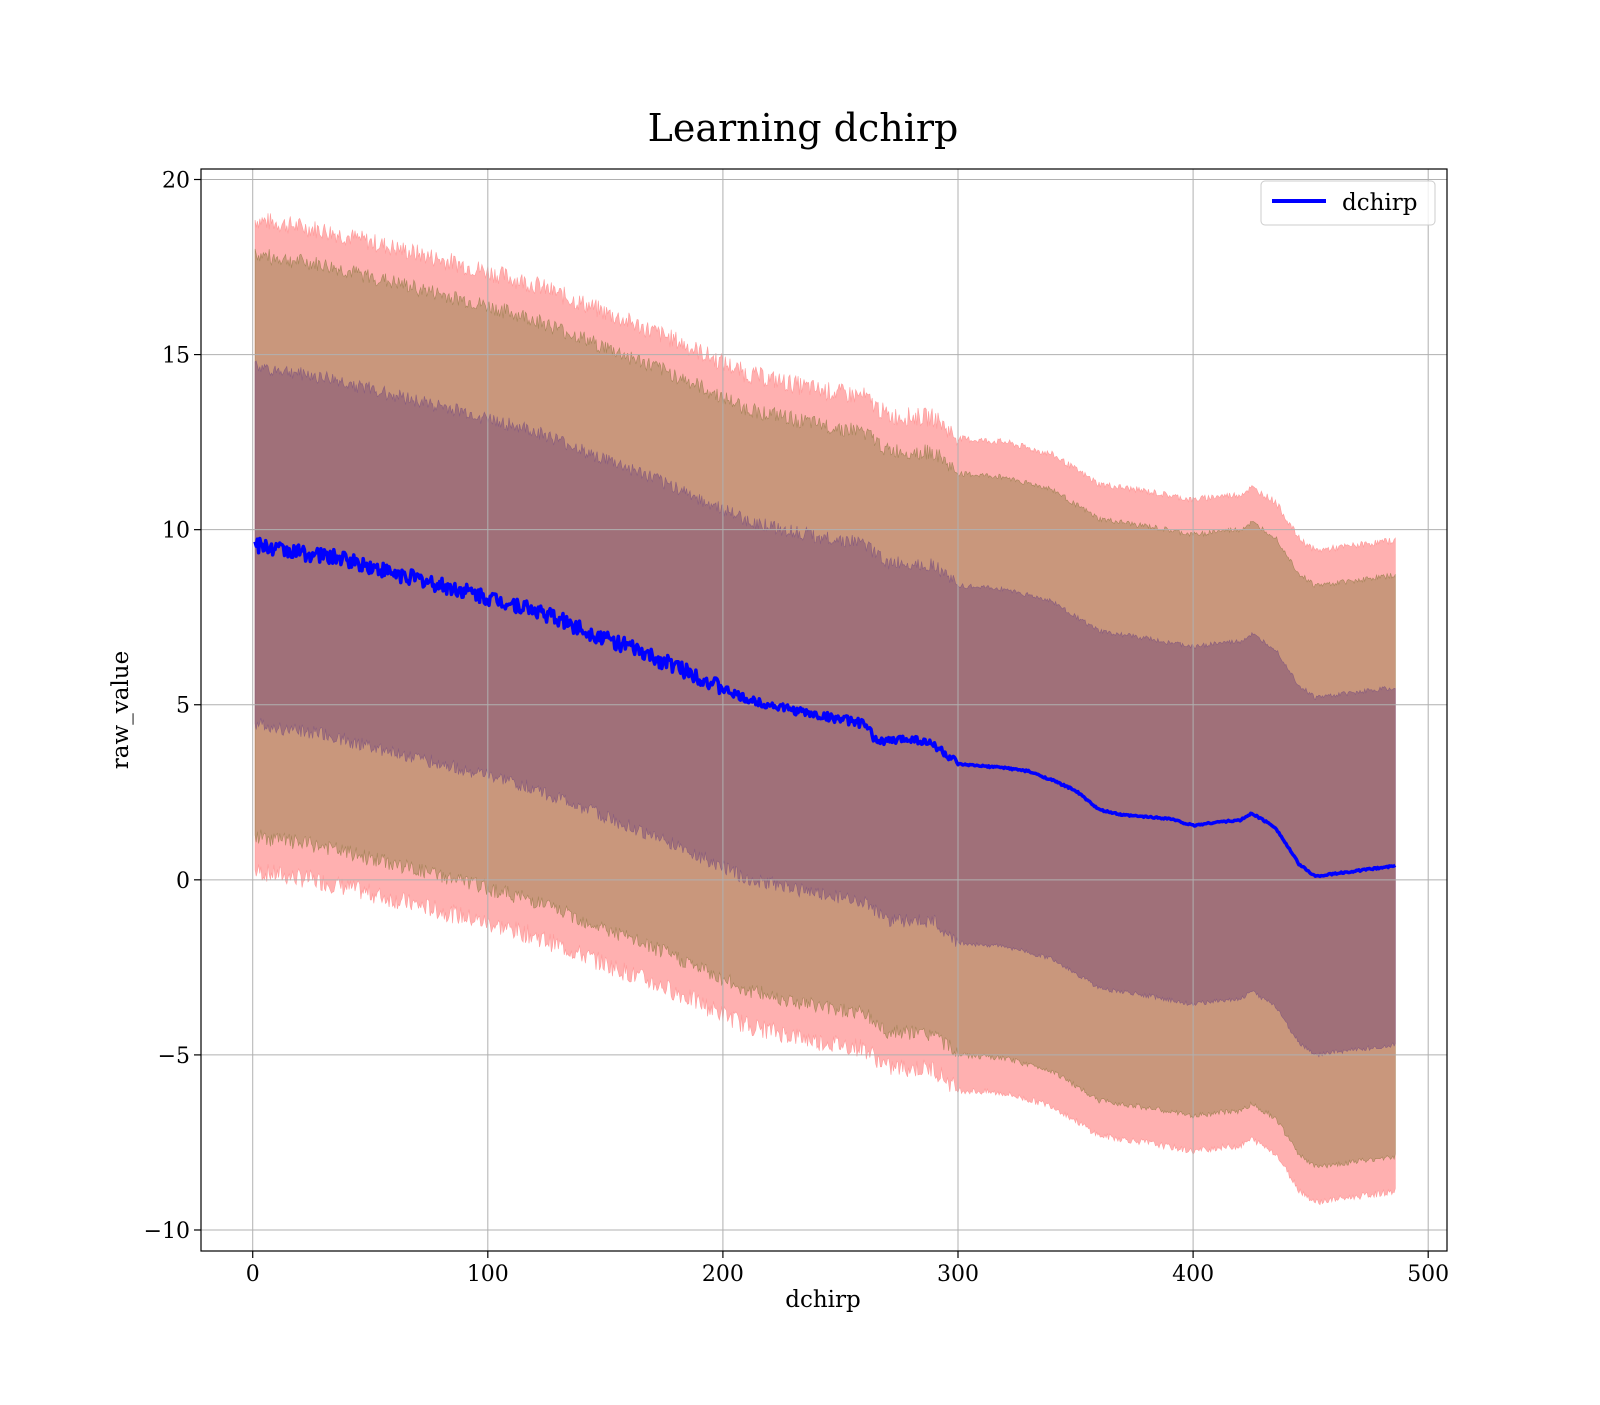 The height and width of the screenshot is (1405, 1600). What do you see at coordinates (172, 706) in the screenshot?
I see `y-axis-ticks: −10 −5 0 5 10 15 20` at bounding box center [172, 706].